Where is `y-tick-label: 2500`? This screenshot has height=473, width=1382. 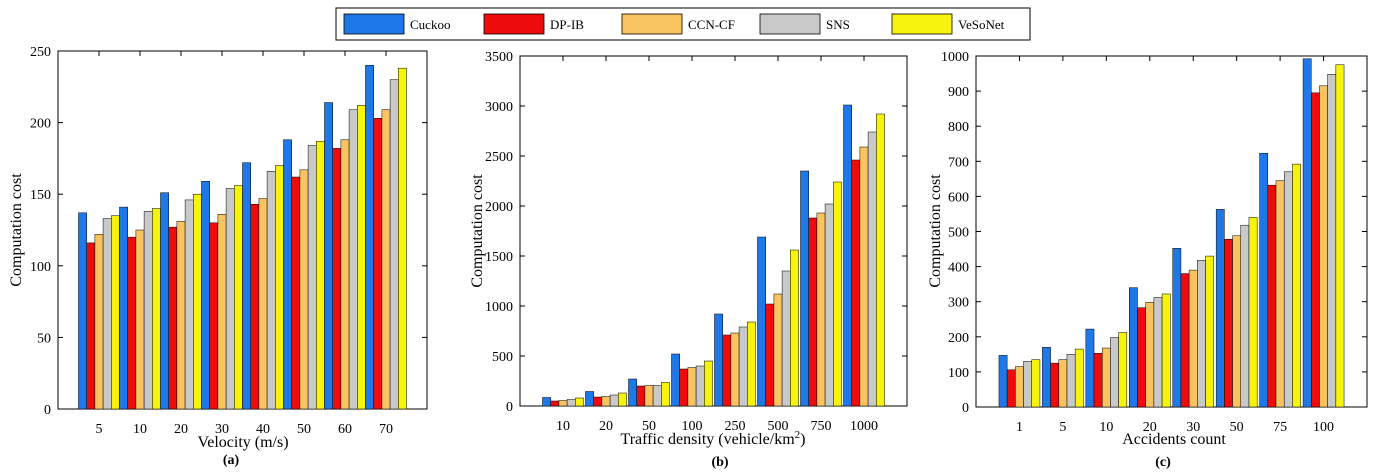 y-tick-label: 2500 is located at coordinates (499, 157).